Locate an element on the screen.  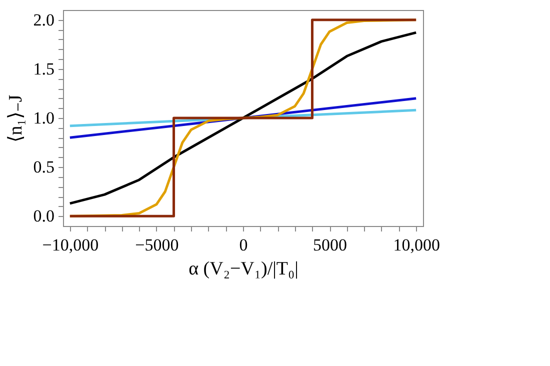
y-tick-label: 2.0 is located at coordinates (43, 20).